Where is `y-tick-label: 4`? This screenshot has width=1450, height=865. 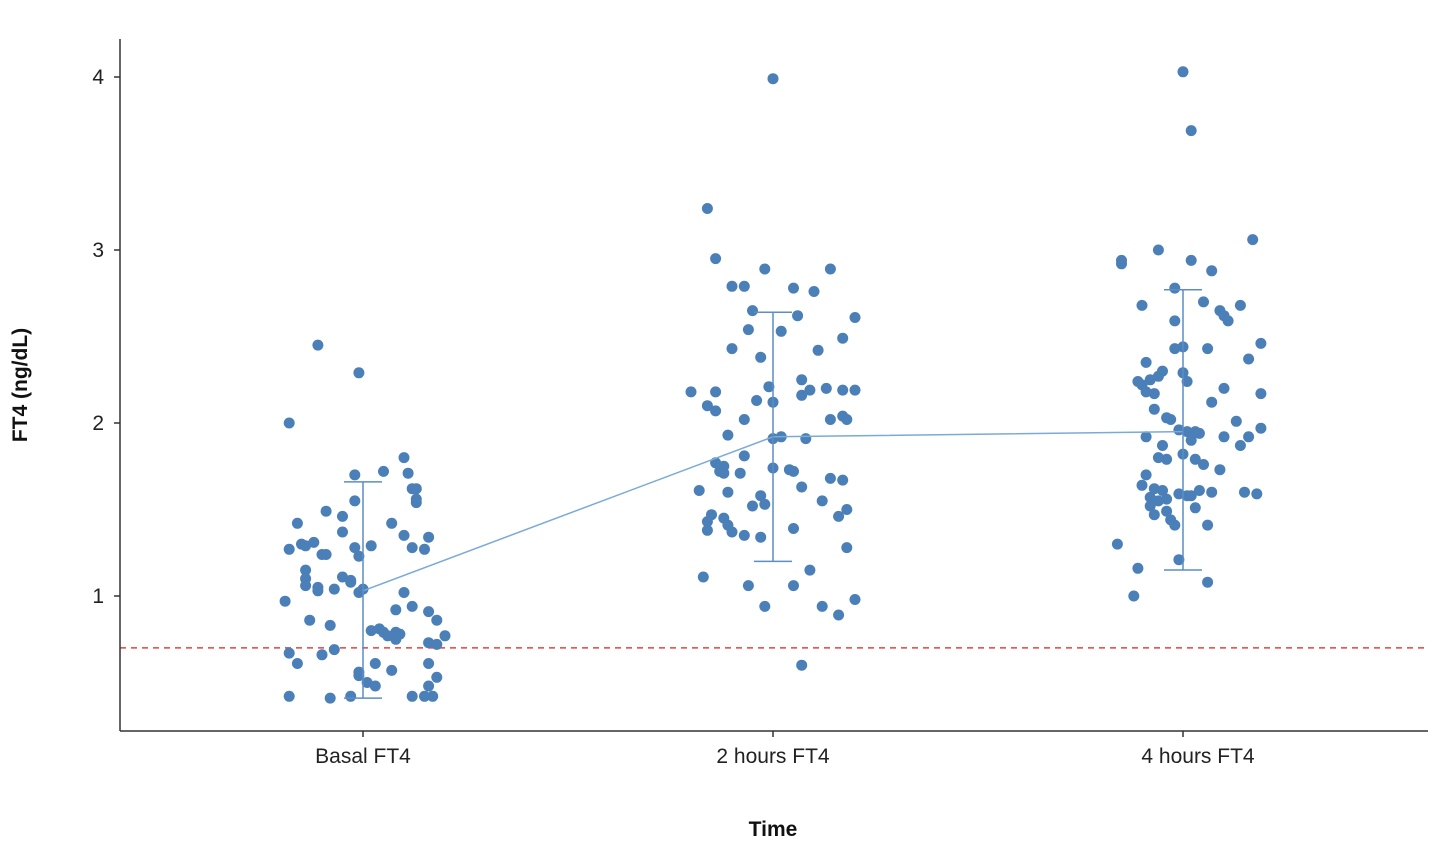 y-tick-label: 4 is located at coordinates (98, 77).